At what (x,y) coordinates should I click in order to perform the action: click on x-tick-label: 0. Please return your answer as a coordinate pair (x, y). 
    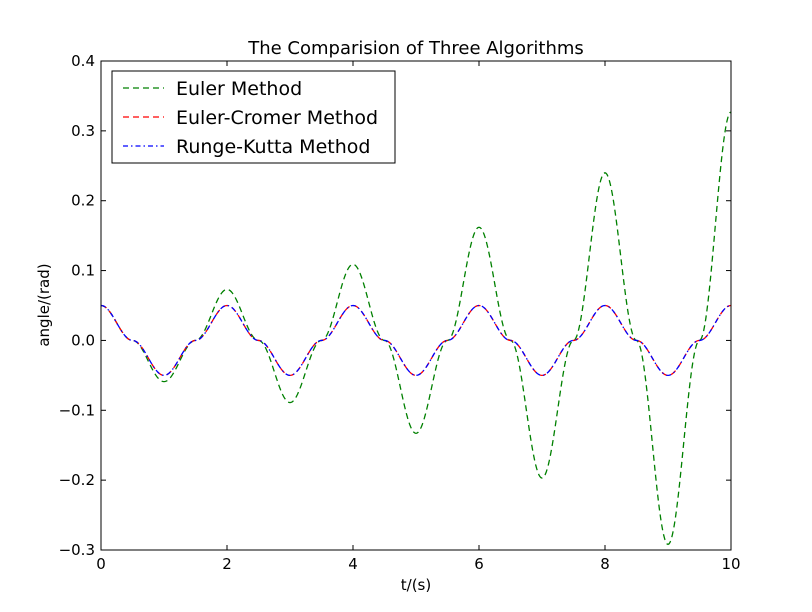
    Looking at the image, I should click on (101, 564).